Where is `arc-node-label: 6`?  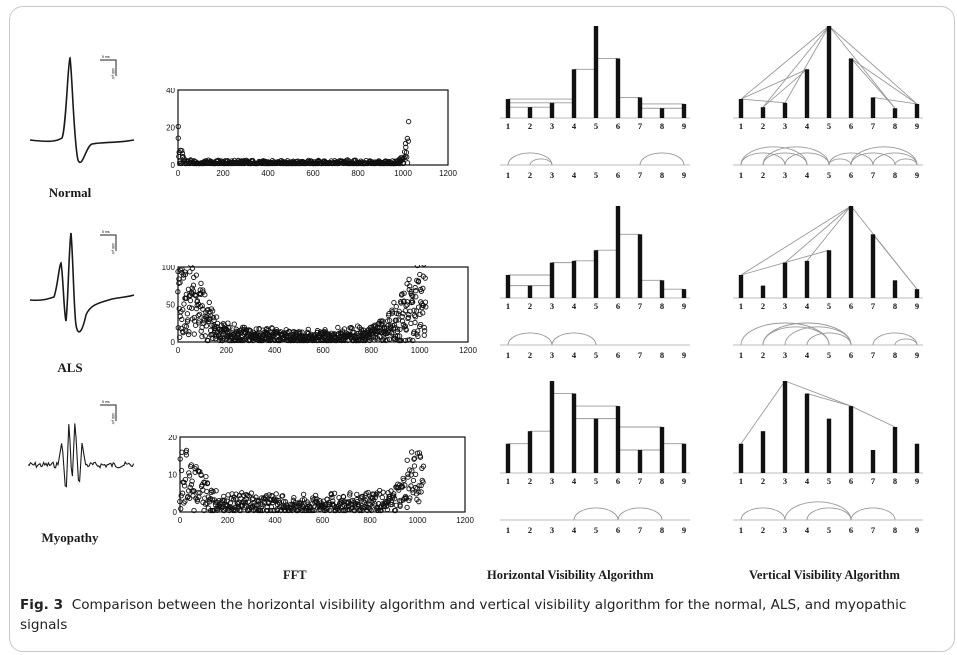
arc-node-label: 6 is located at coordinates (851, 530).